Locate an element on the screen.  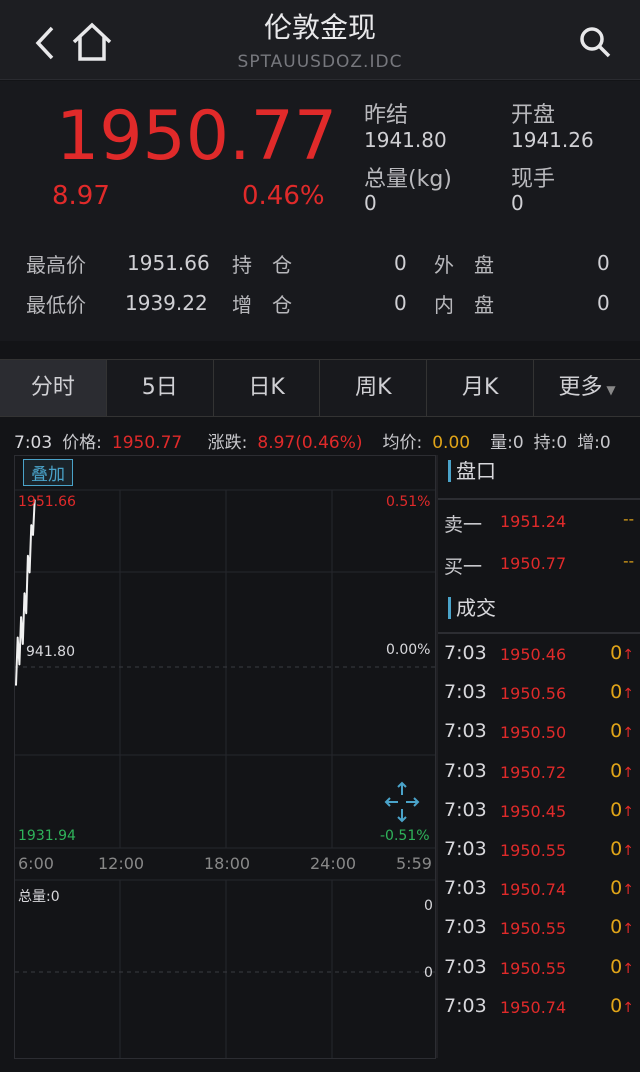
vol-top-label: 0 is located at coordinates (428, 906).